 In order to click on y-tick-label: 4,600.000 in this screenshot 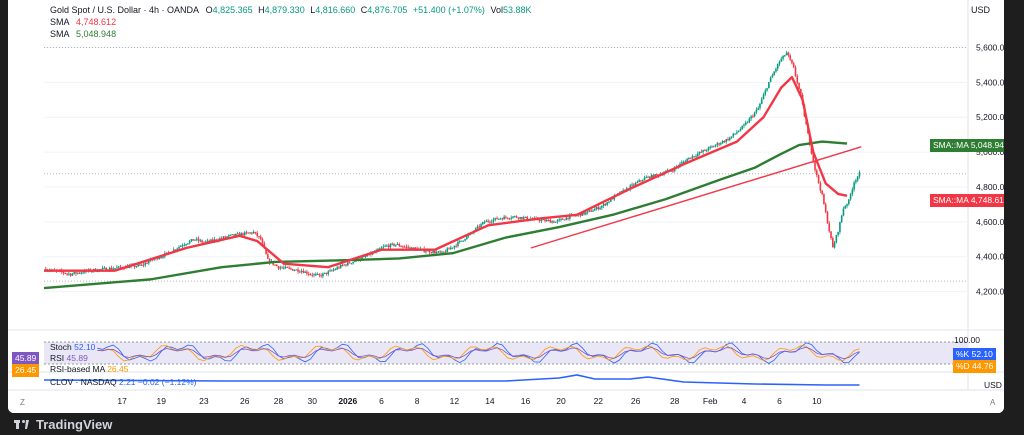, I will do `click(990, 222)`.